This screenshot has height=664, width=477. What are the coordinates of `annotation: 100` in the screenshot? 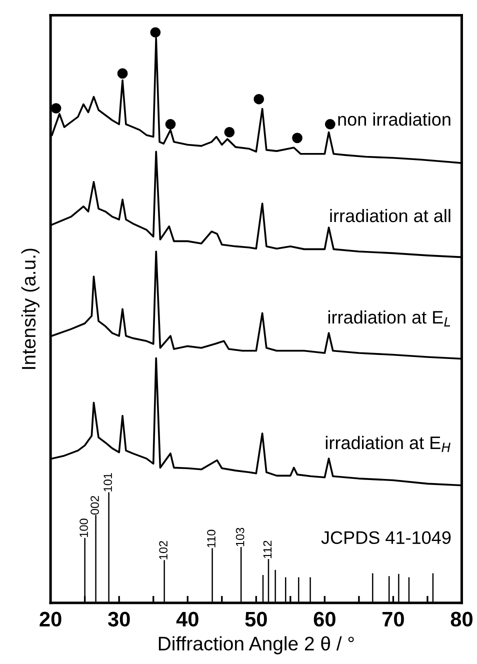 It's located at (84, 527).